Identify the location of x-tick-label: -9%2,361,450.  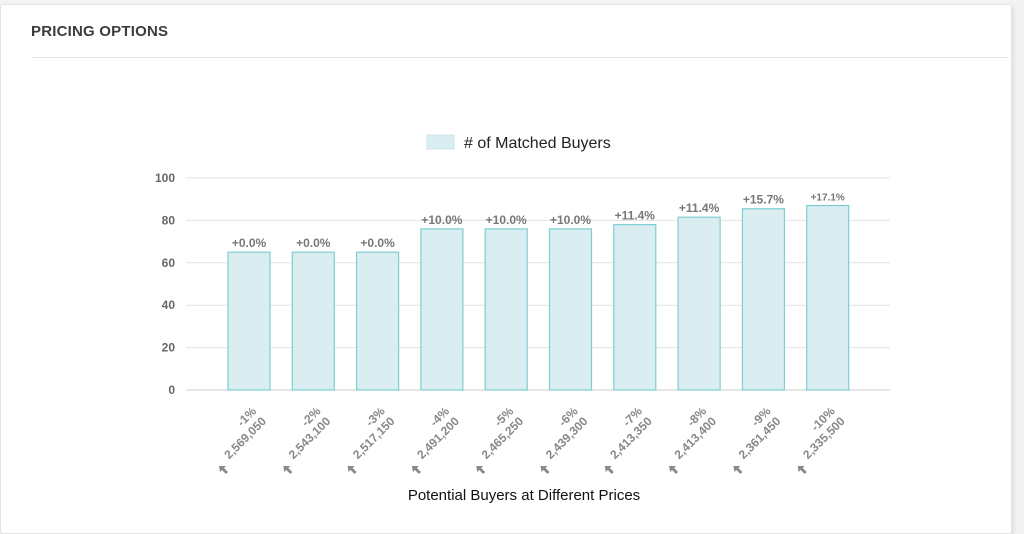
(760, 433).